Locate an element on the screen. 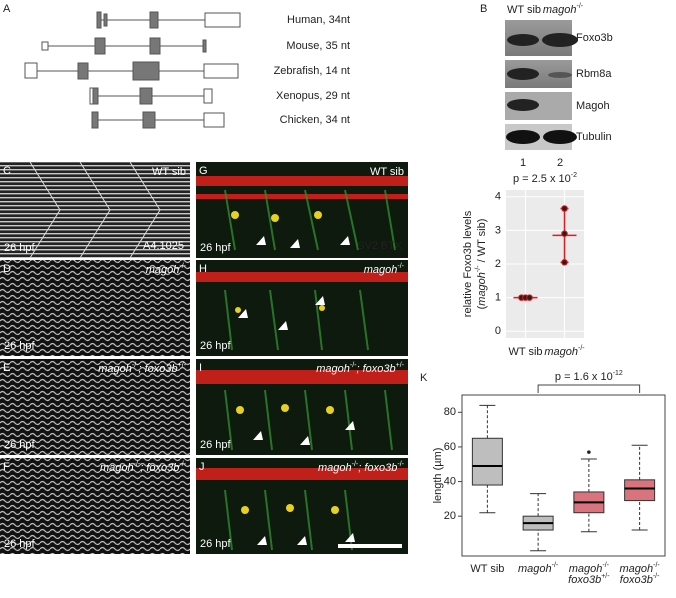  panel-letter: A is located at coordinates (7, 9).